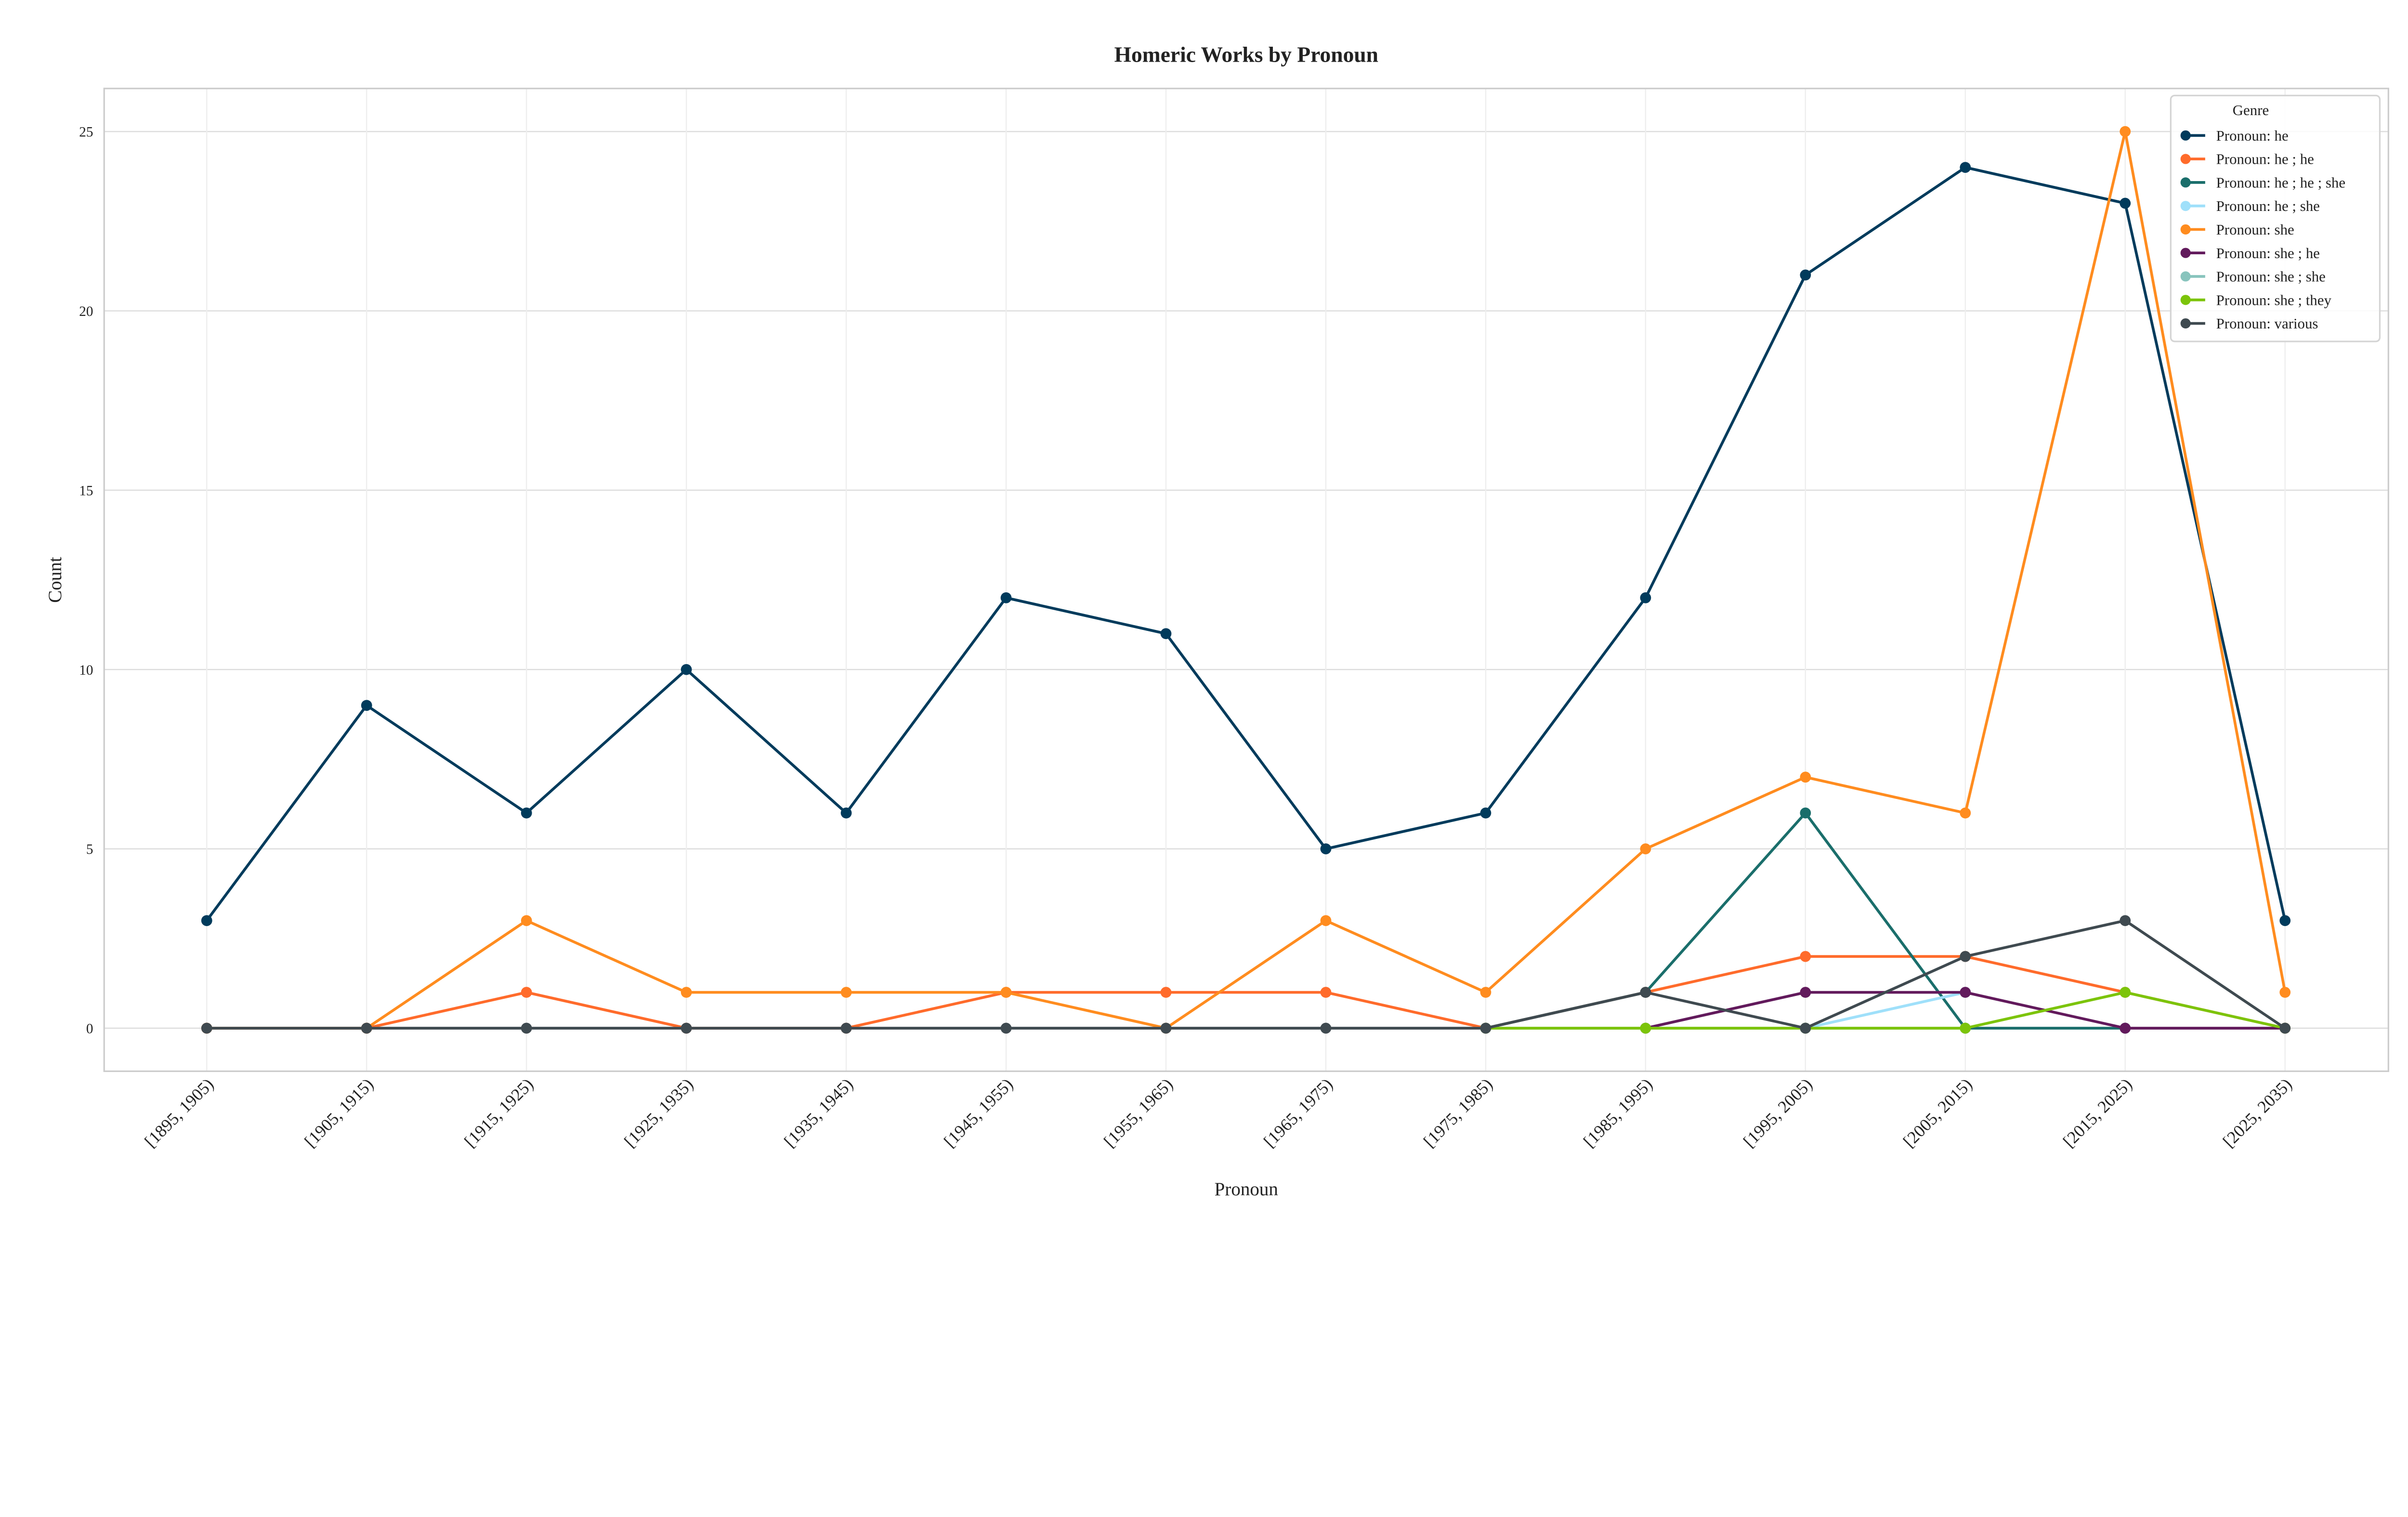 The image size is (2408, 1517). I want to click on y-tick-label: 5, so click(89, 849).